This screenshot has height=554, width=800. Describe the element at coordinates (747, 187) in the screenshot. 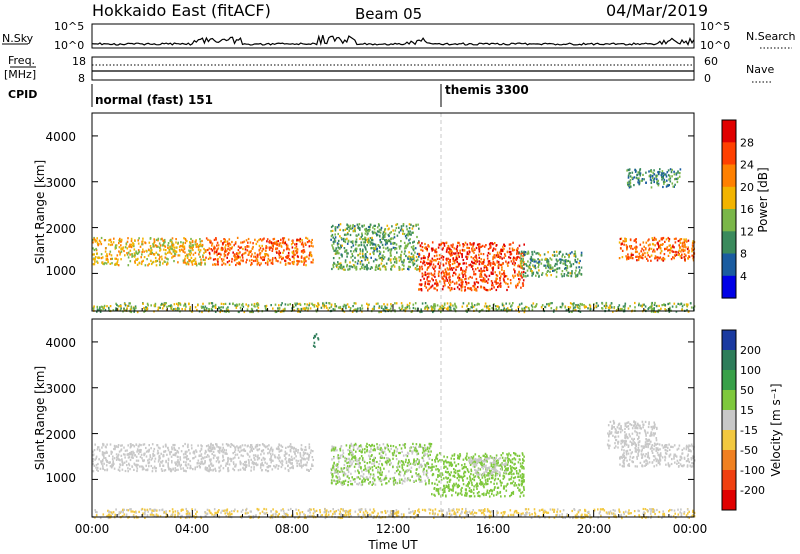

I see `colorbar-tick: 20` at that location.